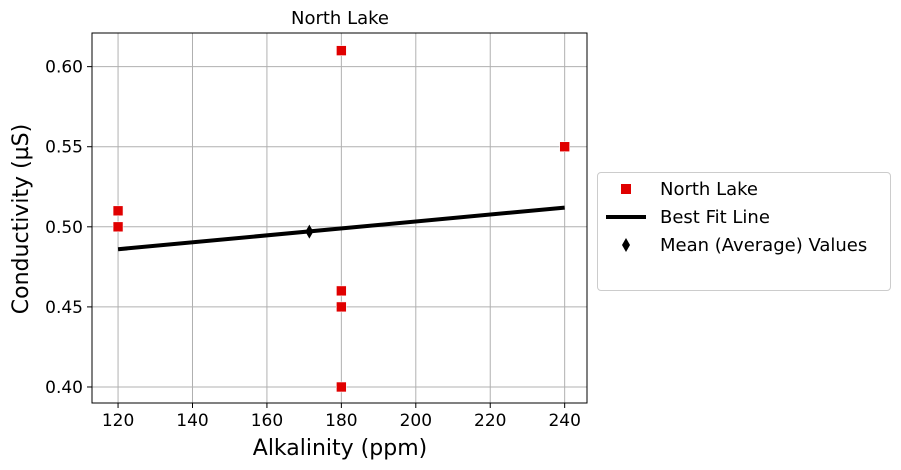  What do you see at coordinates (340, 448) in the screenshot?
I see `x-axis-label: Alkalinity (ppm)` at bounding box center [340, 448].